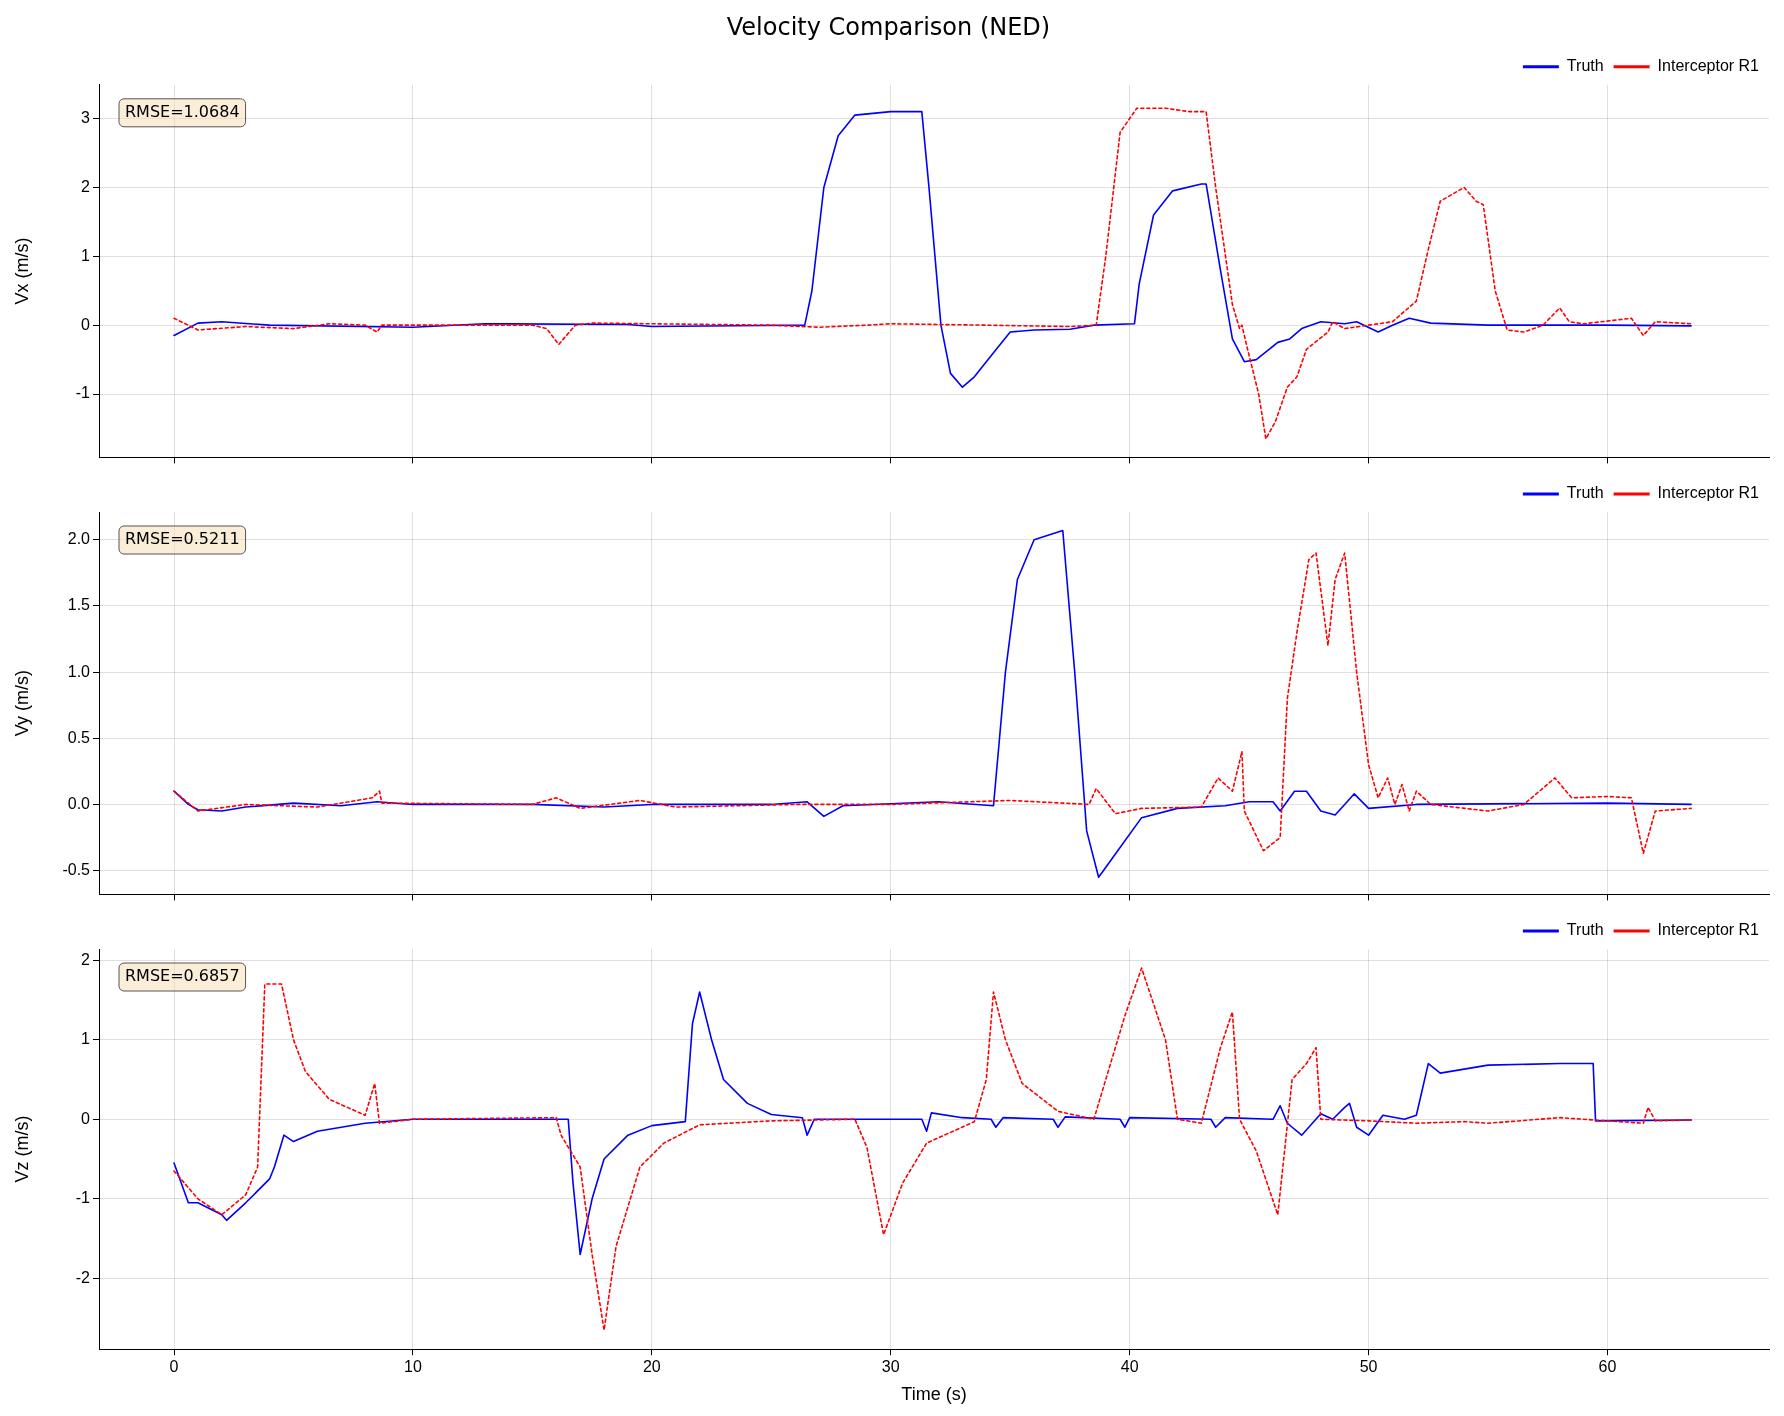  What do you see at coordinates (651, 1367) in the screenshot?
I see `x-tick-label: 20` at bounding box center [651, 1367].